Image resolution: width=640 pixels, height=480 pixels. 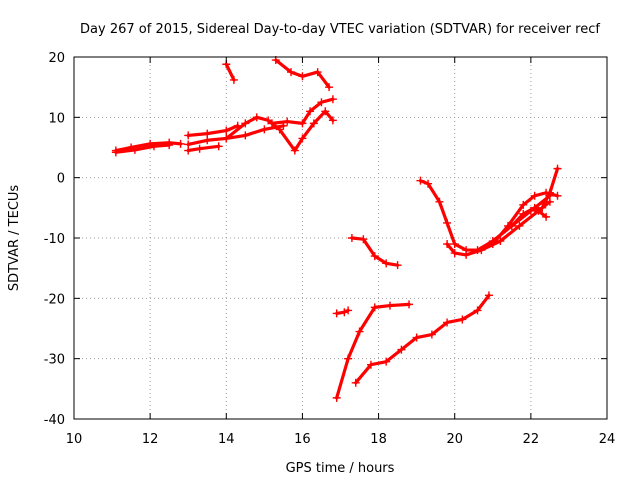 I want to click on x-tick-label: 22, so click(x=531, y=439).